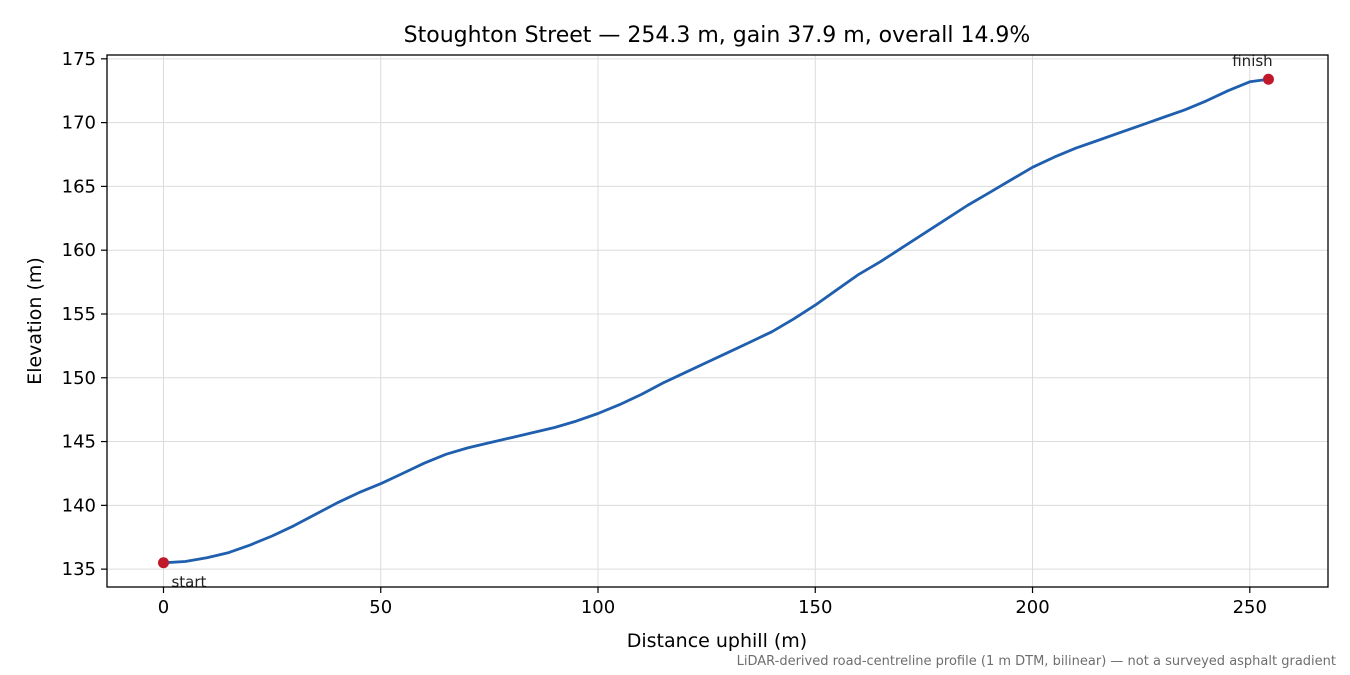 This screenshot has width=1350, height=675. Describe the element at coordinates (79, 569) in the screenshot. I see `y-tick-label: 135` at that location.